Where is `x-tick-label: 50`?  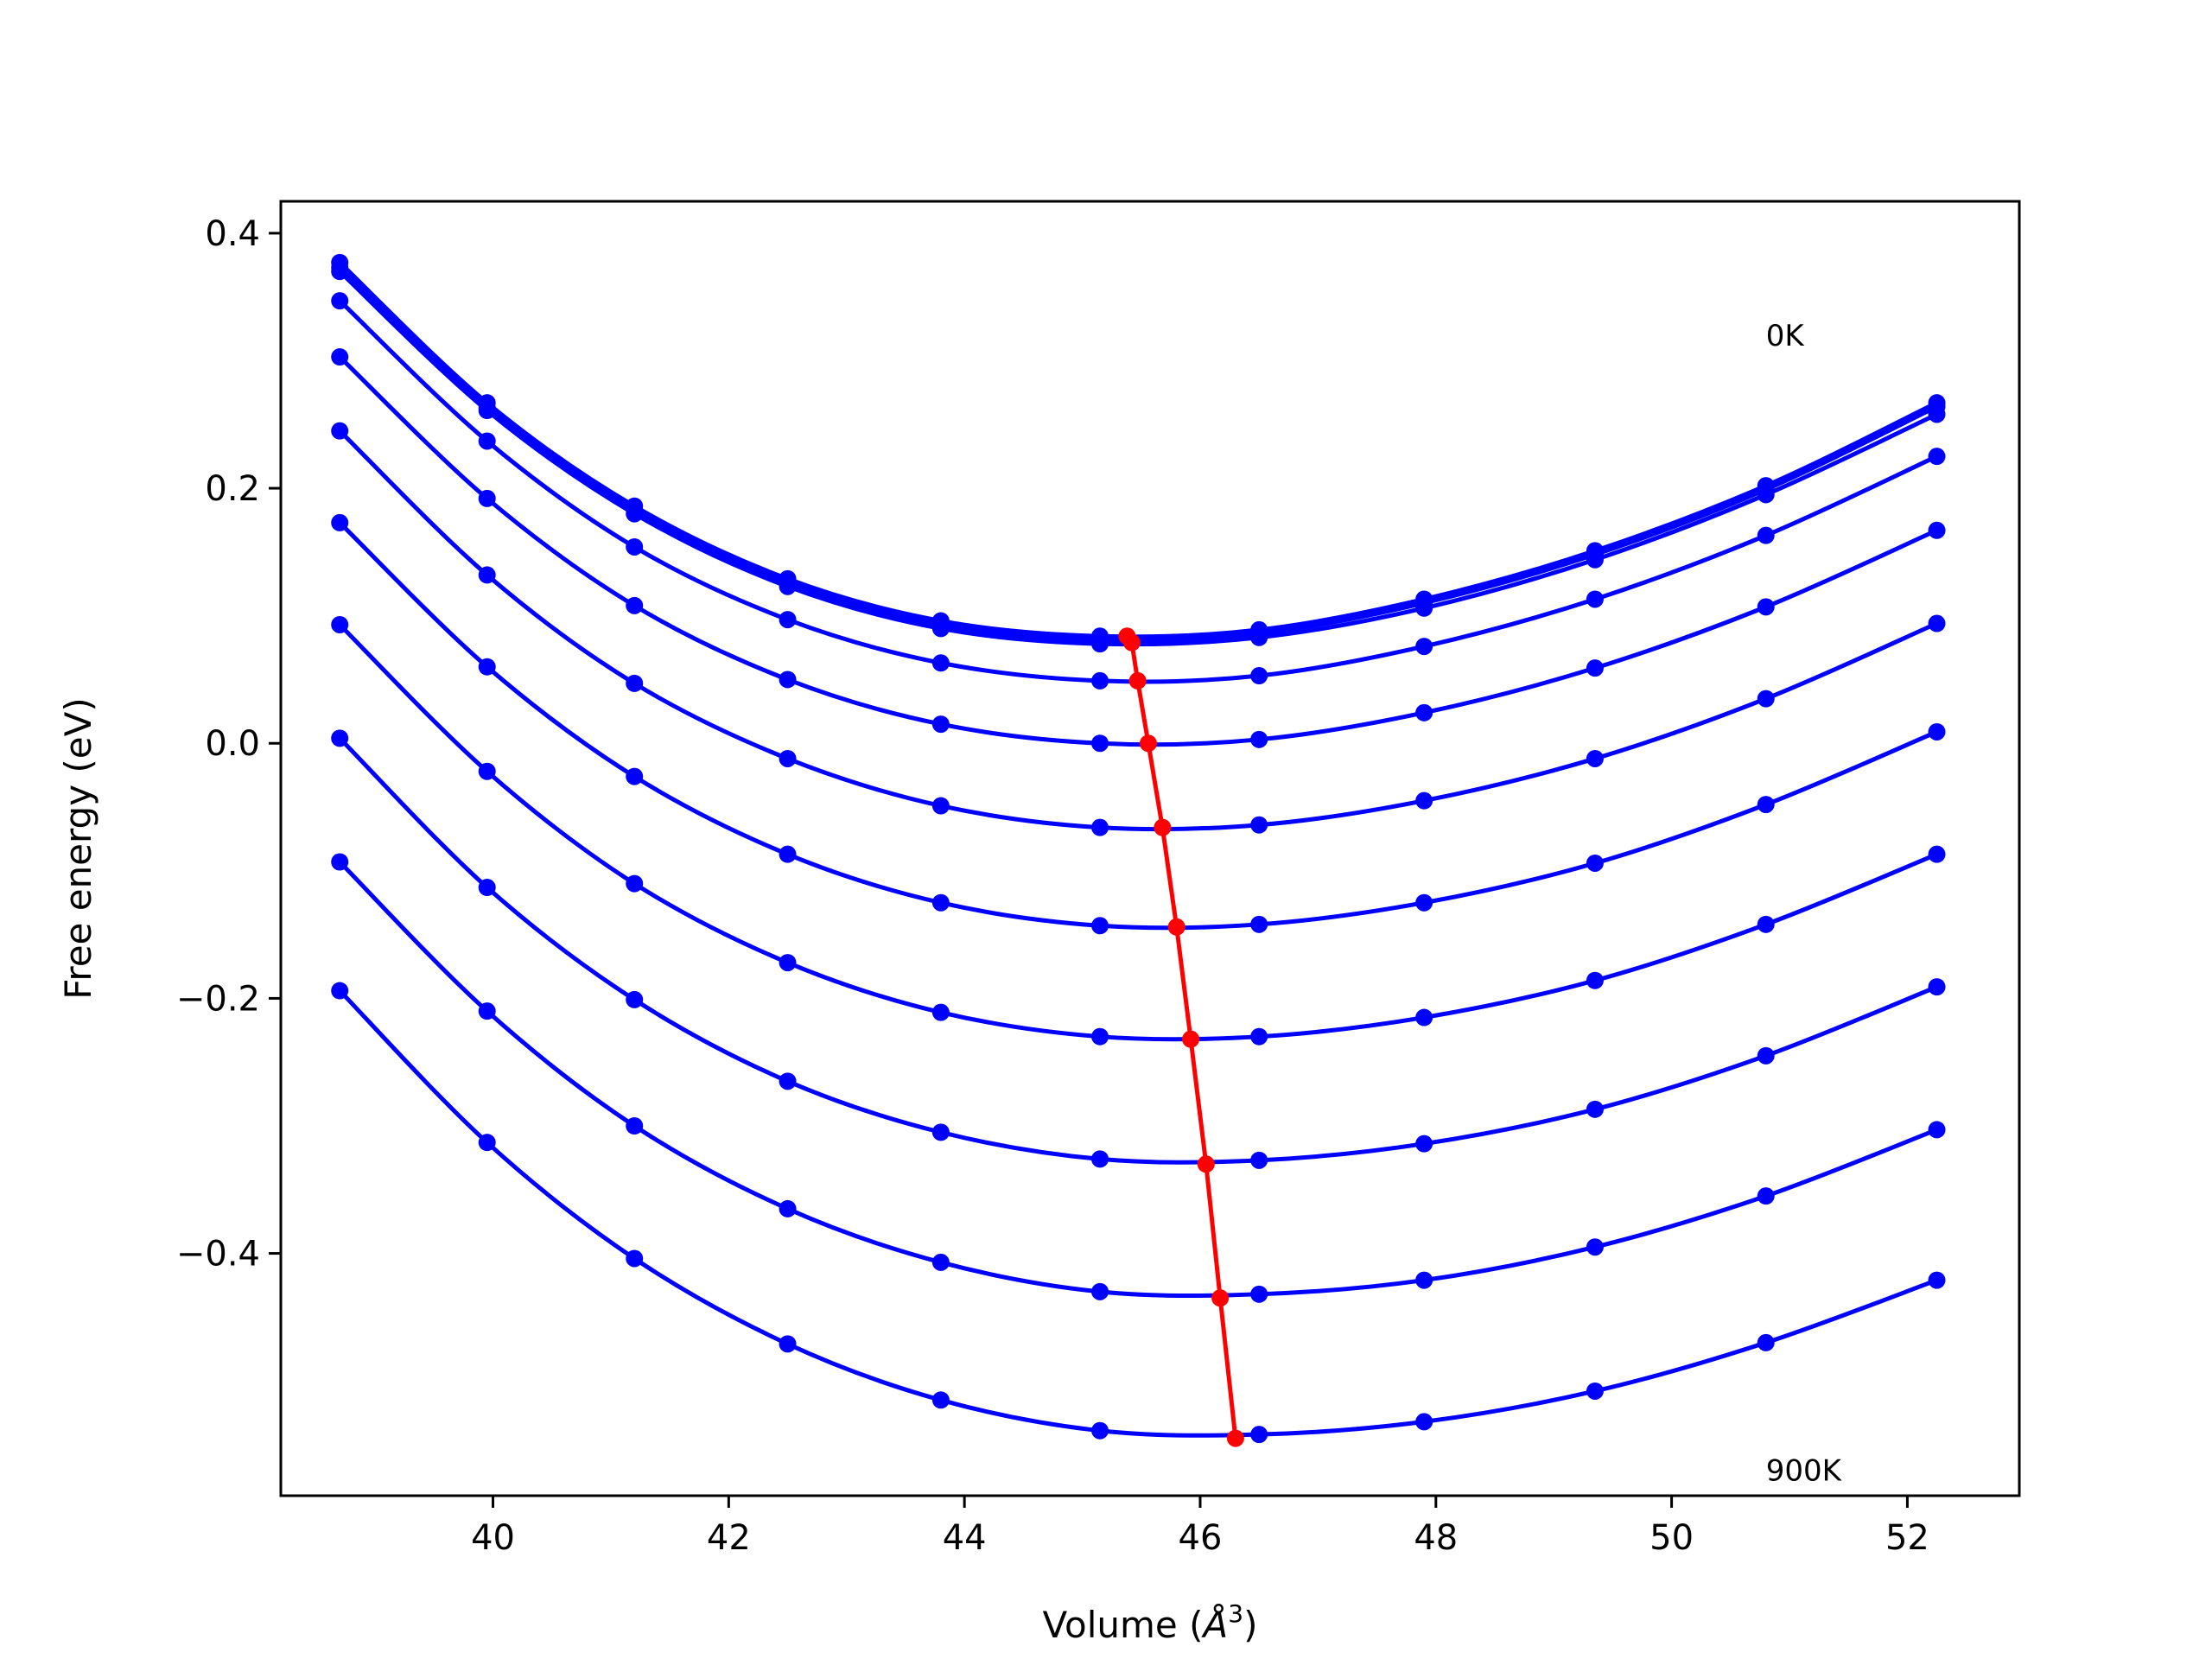
x-tick-label: 50 is located at coordinates (1671, 1538).